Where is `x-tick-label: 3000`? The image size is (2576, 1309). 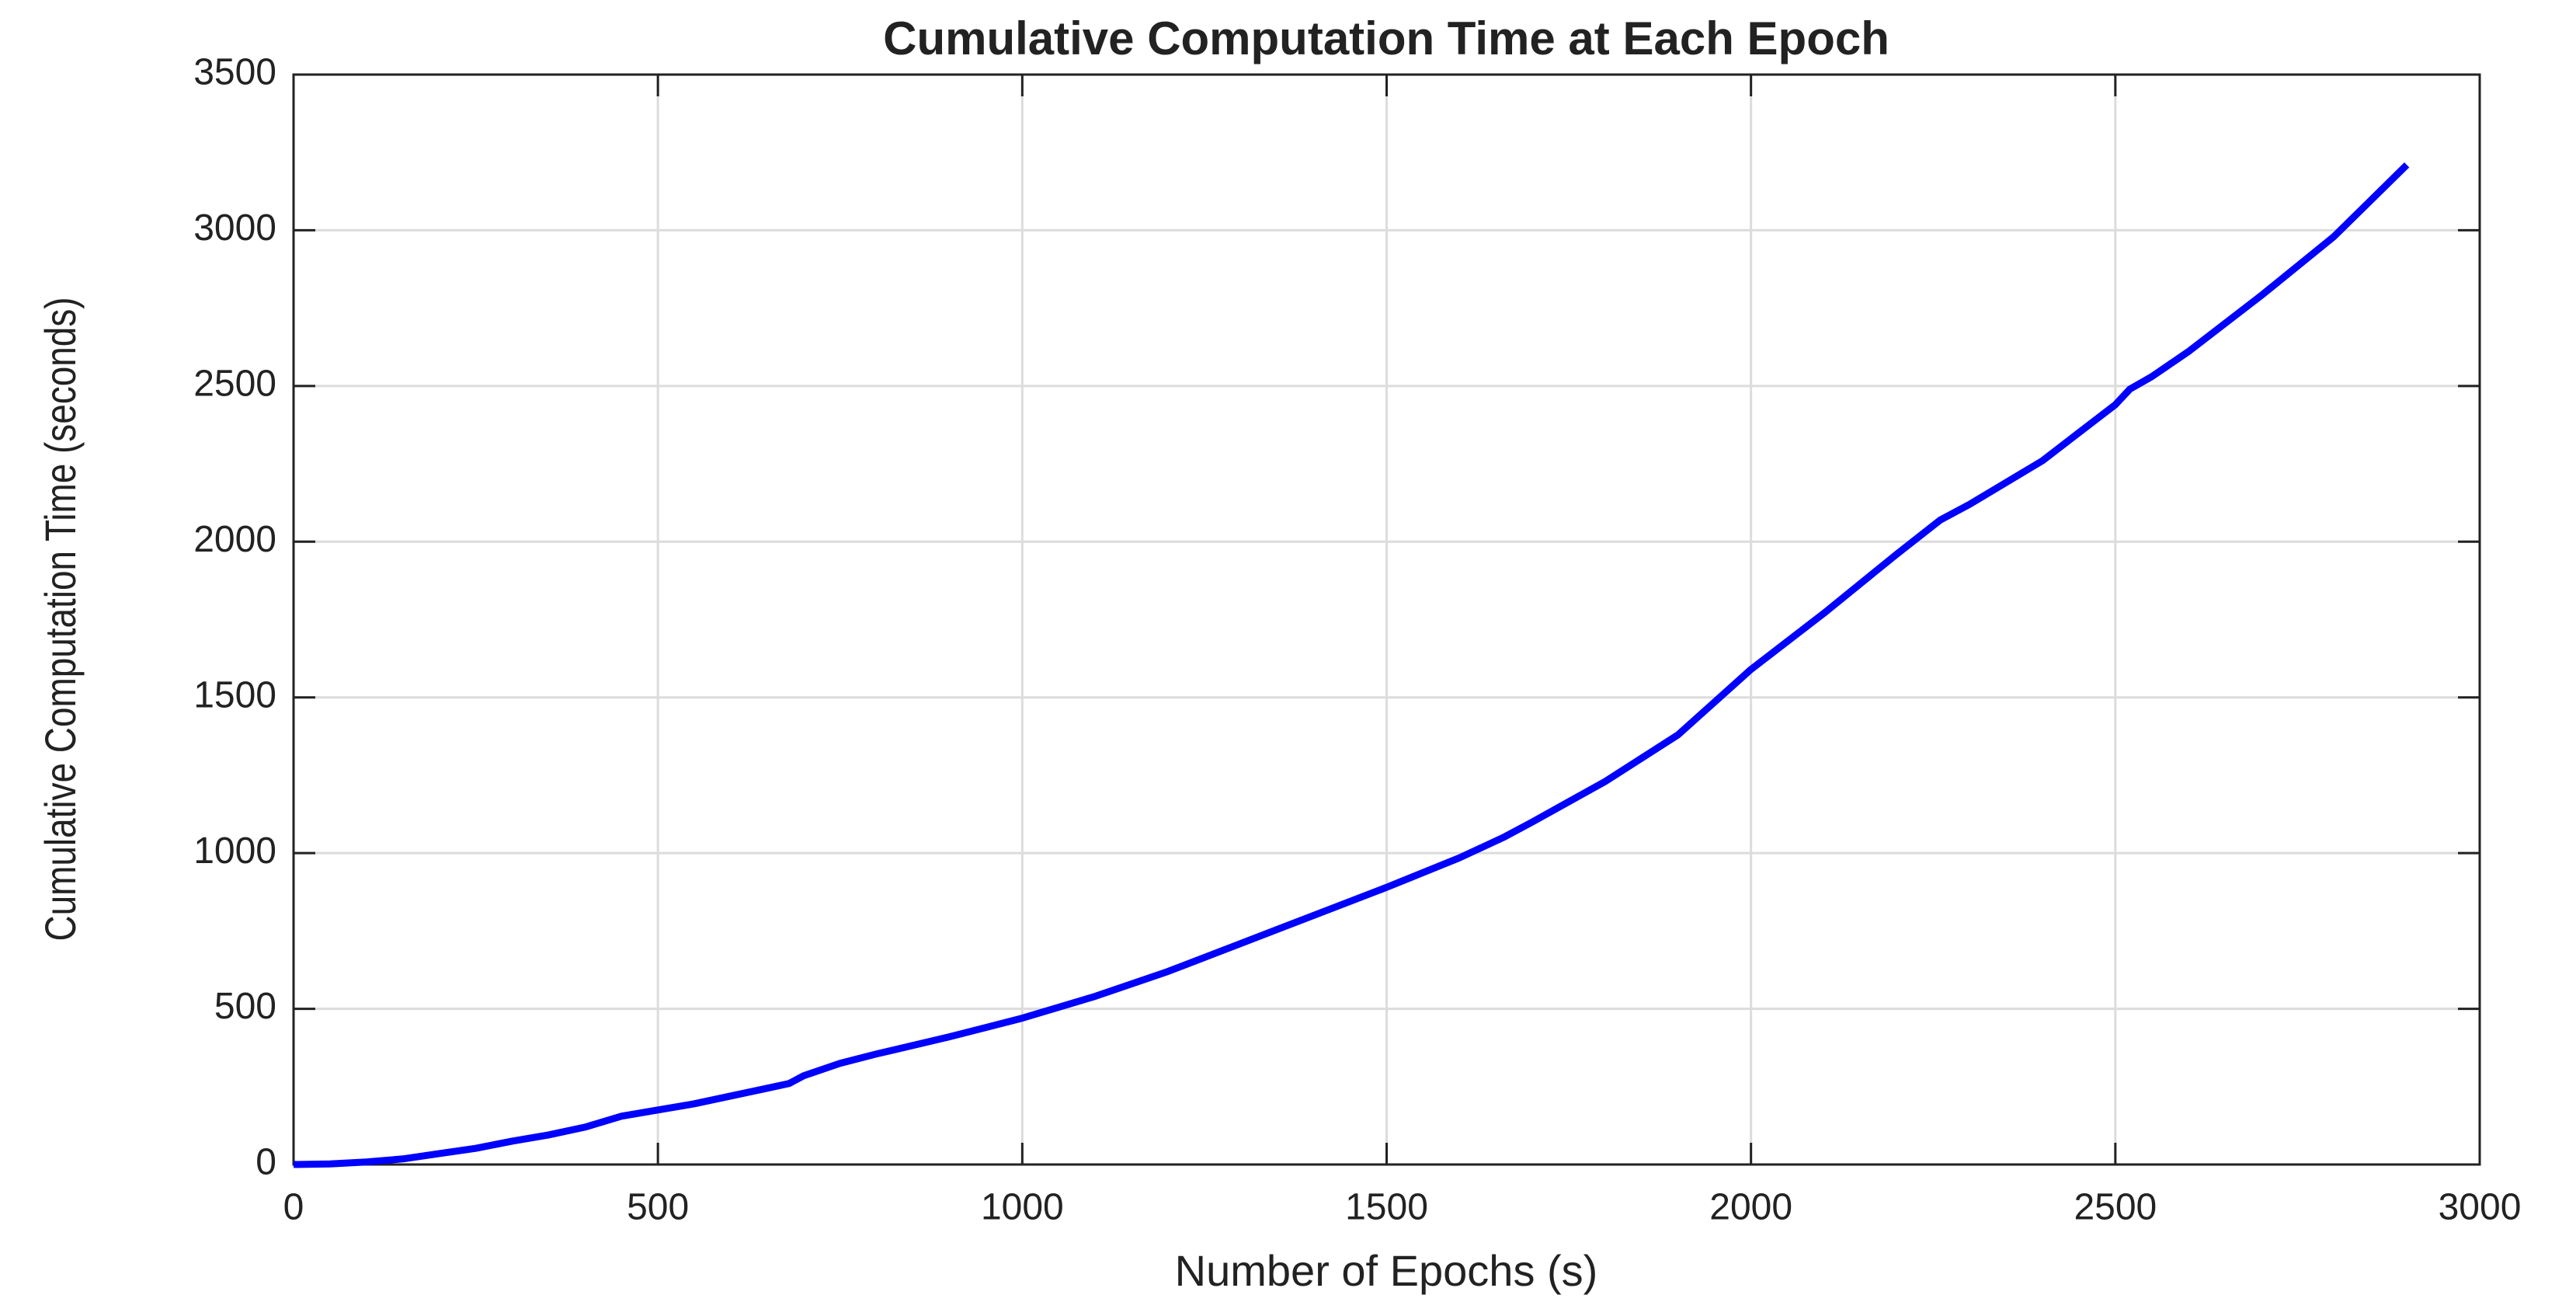 x-tick-label: 3000 is located at coordinates (2480, 1208).